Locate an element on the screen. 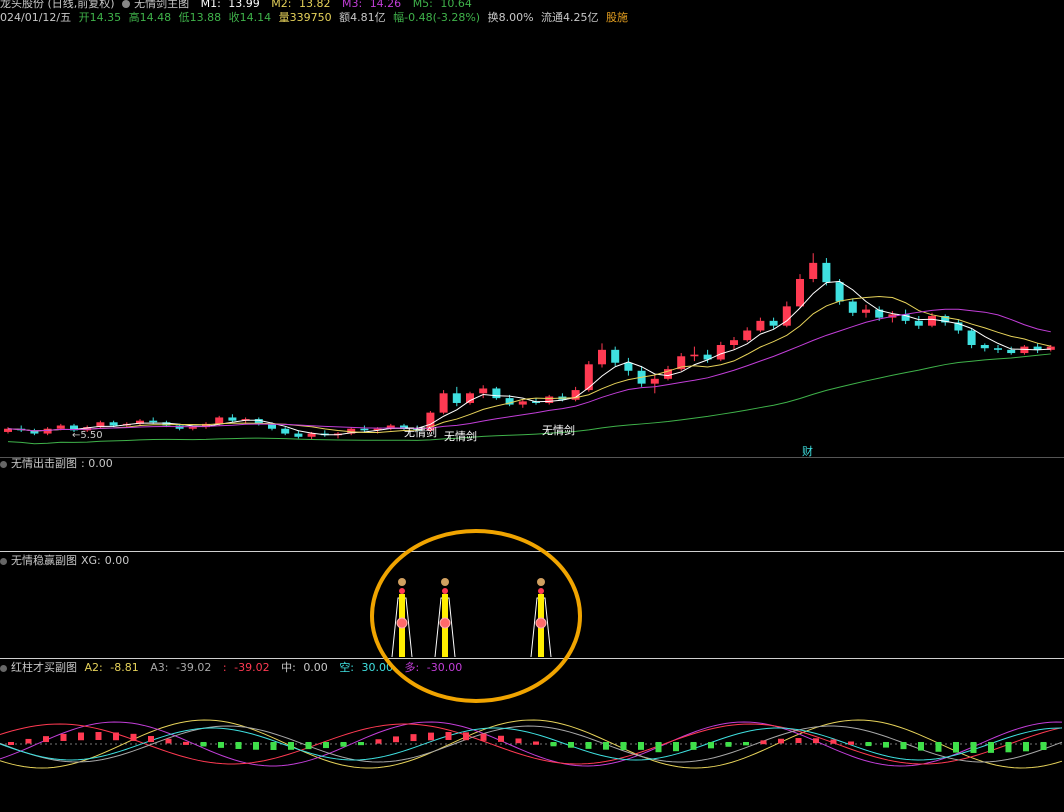  quote-high: 高14.48 is located at coordinates (150, 17).